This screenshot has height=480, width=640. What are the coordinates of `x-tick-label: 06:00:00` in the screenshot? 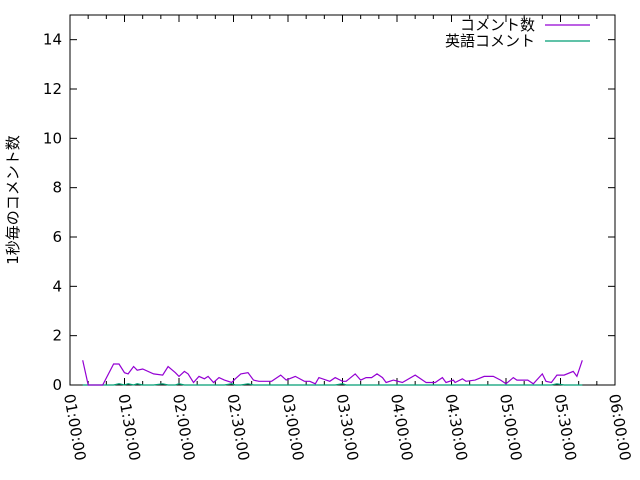 It's located at (619, 427).